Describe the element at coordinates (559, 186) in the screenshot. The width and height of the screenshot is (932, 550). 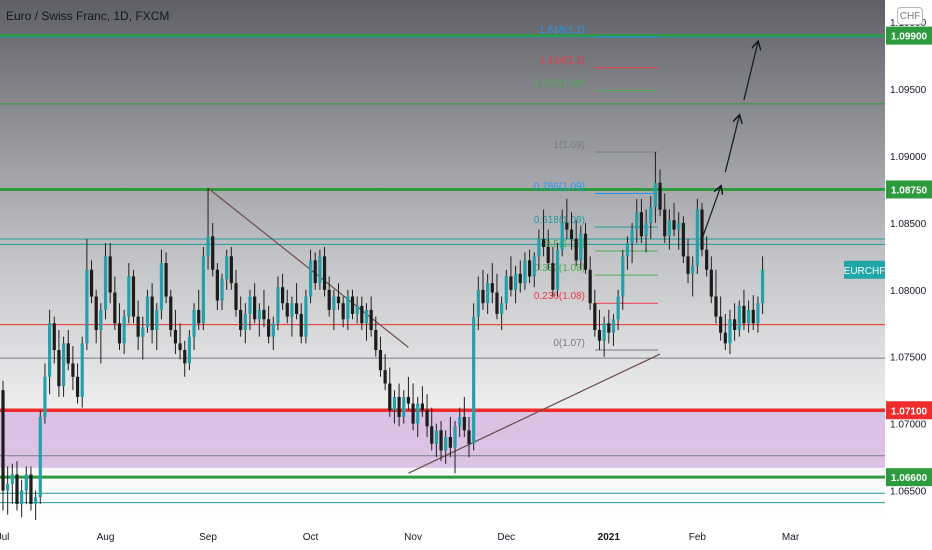
I see `fib-label-4: 0.786(1.09)` at that location.